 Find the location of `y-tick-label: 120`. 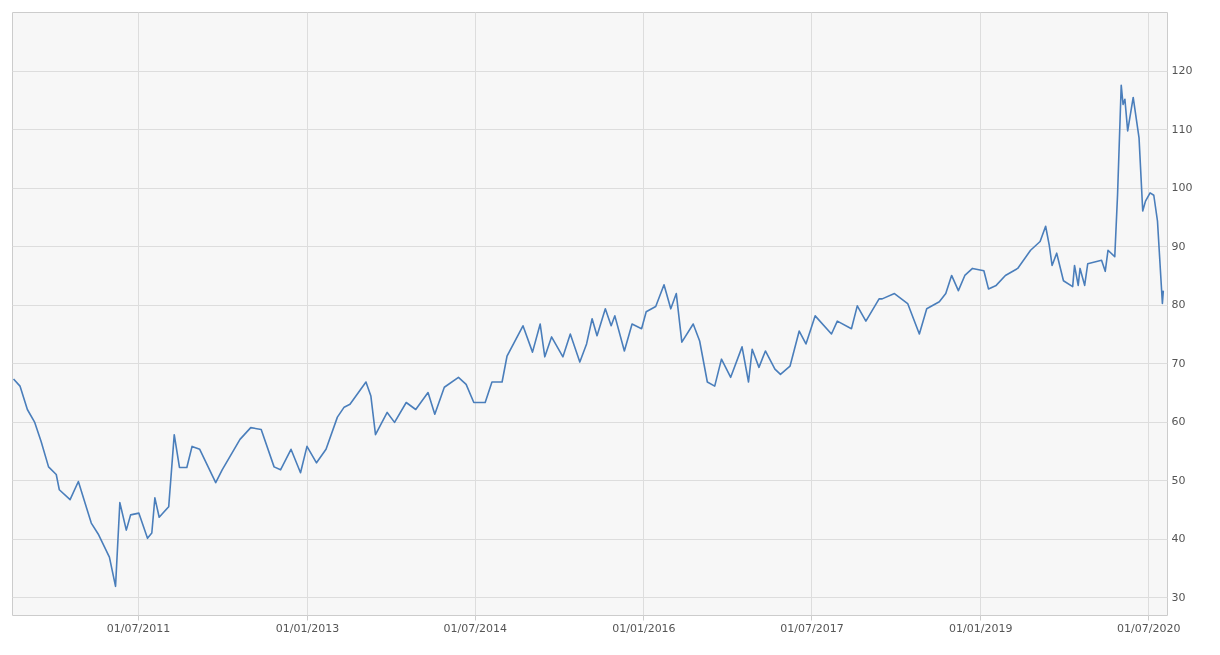

y-tick-label: 120 is located at coordinates (1182, 71).